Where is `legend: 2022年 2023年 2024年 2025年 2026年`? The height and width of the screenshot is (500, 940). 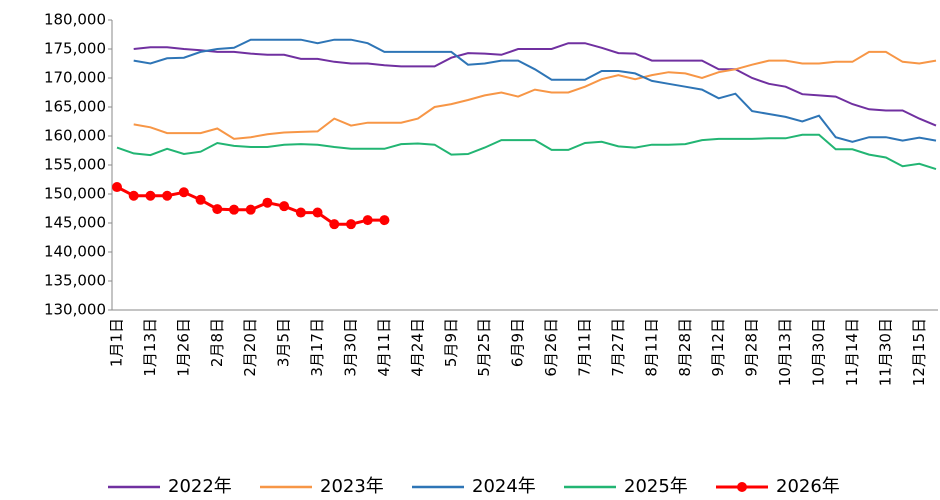
legend: 2022年 2023年 2024年 2025年 2026年 is located at coordinates (474, 486).